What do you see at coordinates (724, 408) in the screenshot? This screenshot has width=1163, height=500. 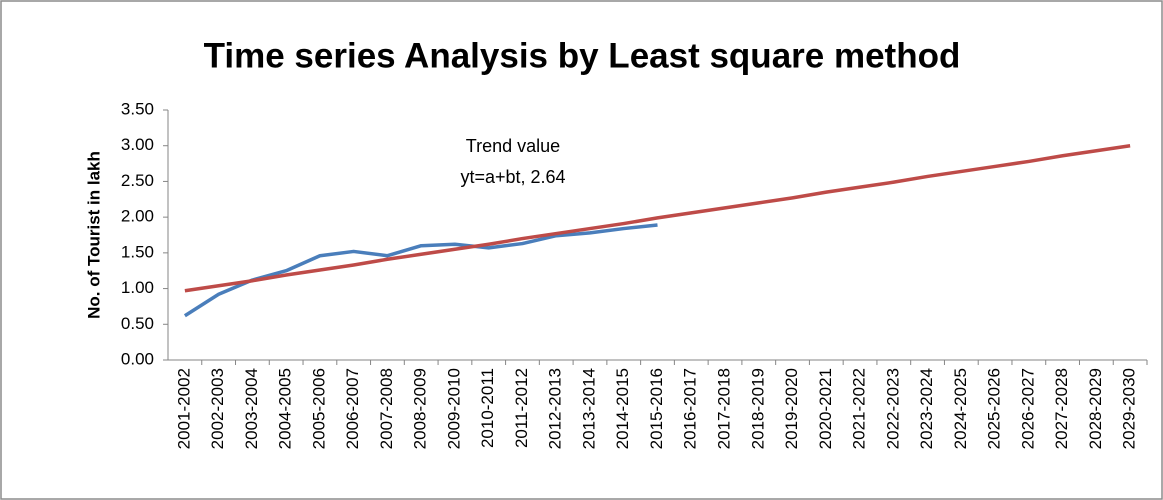 I see `x-tick-label: 2017-2018` at bounding box center [724, 408].